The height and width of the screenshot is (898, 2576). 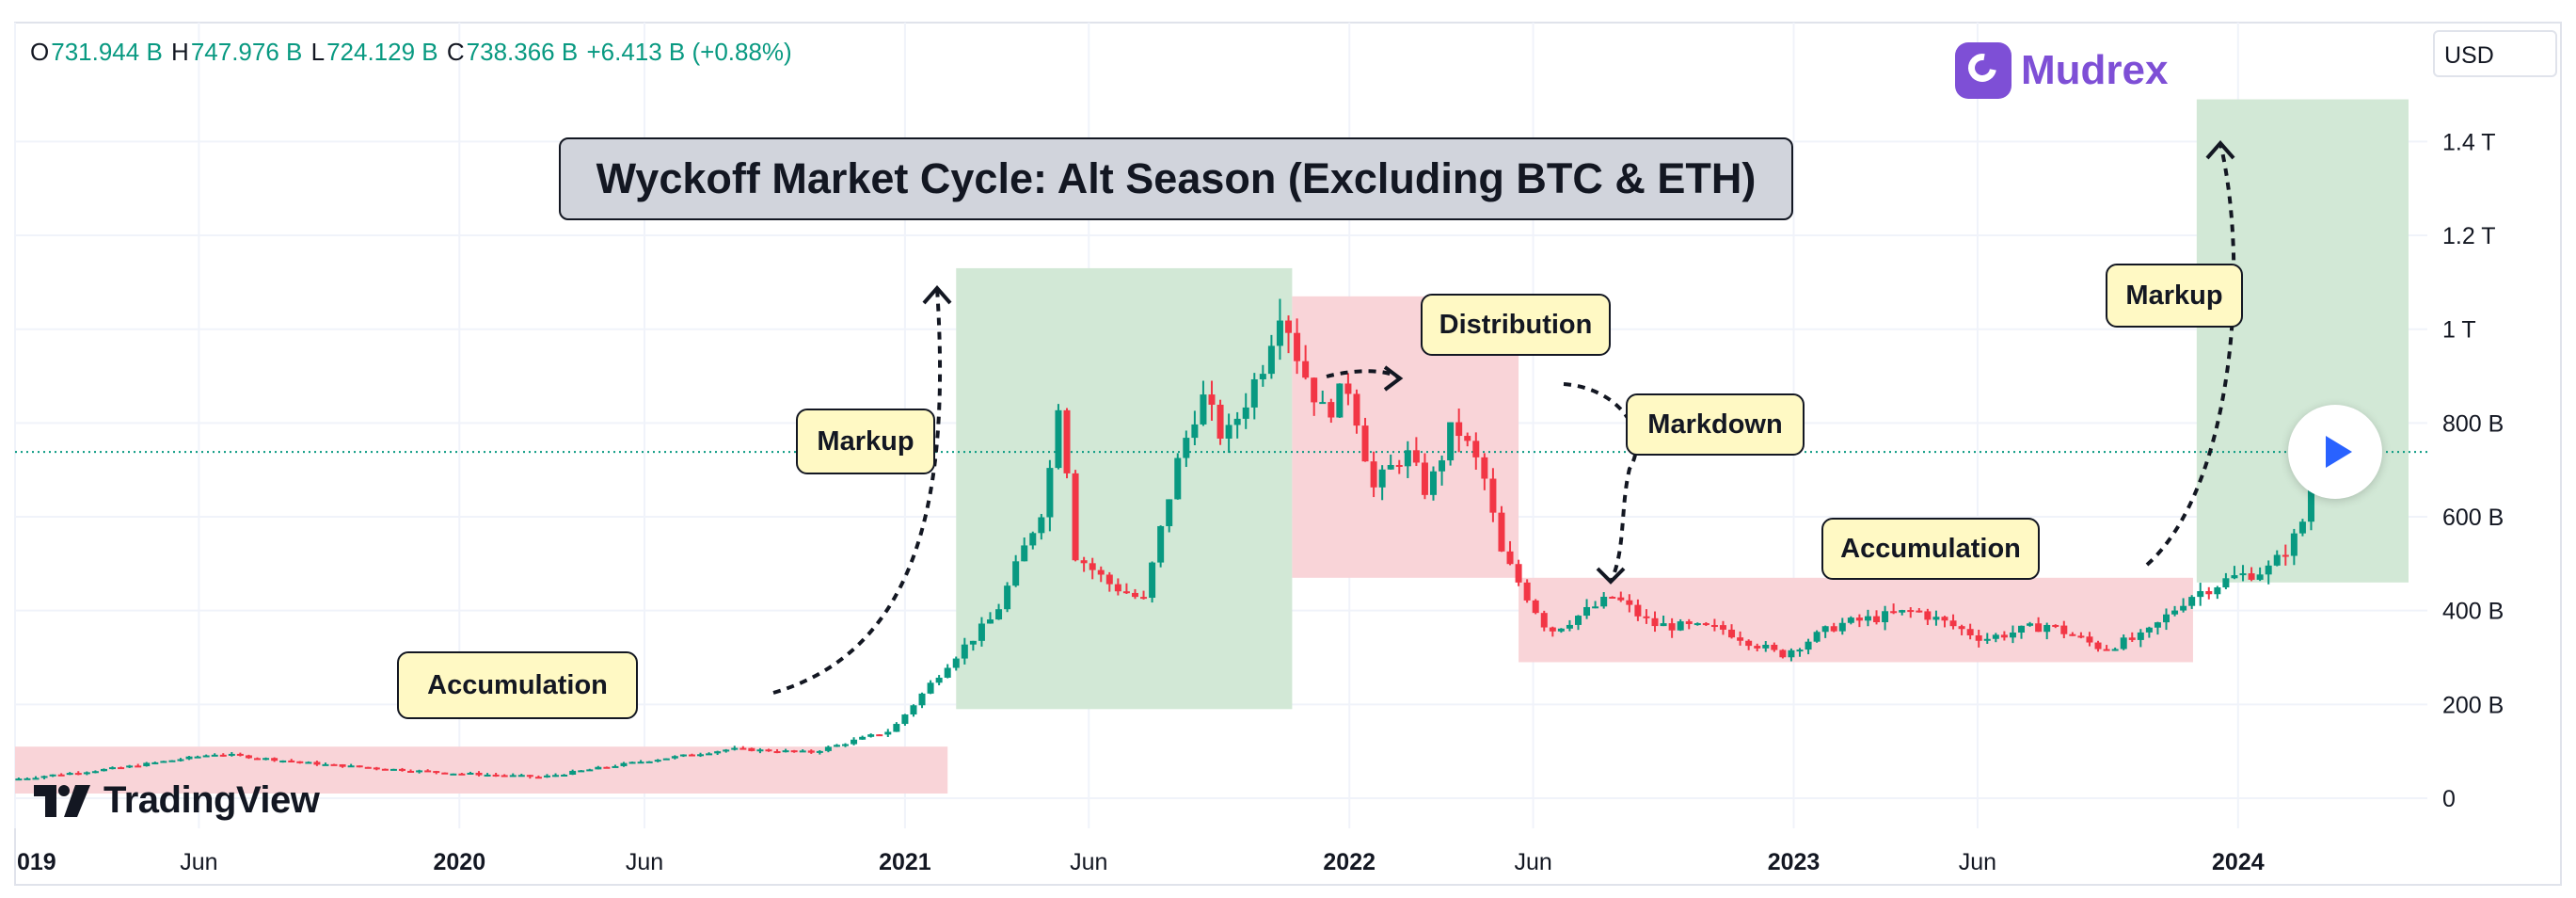 I want to click on close-value: 738.366 B, so click(x=522, y=52).